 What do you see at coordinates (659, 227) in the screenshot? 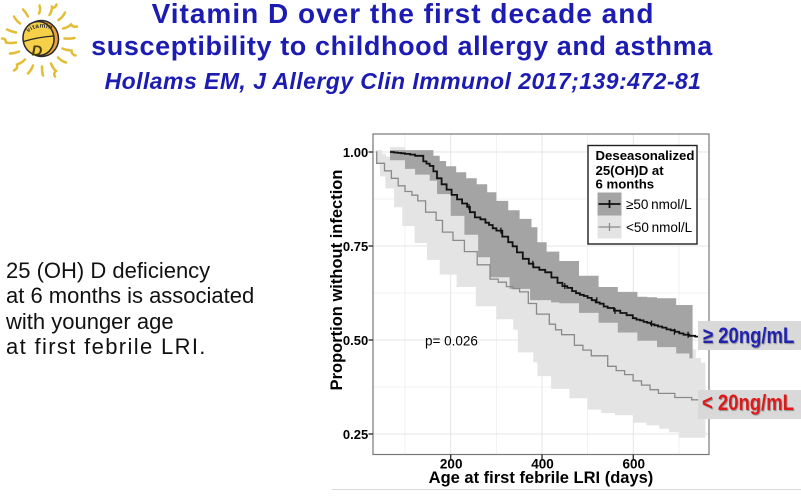
I see `svg-text: <50 nmol/L` at bounding box center [659, 227].